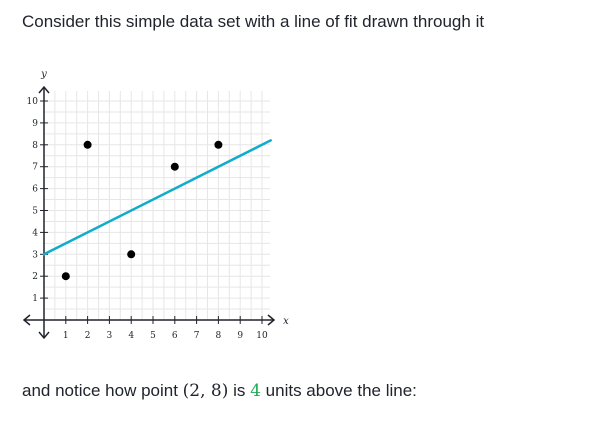 The image size is (594, 426). Describe the element at coordinates (44, 89) in the screenshot. I see `y-axis-up-arrow` at that location.